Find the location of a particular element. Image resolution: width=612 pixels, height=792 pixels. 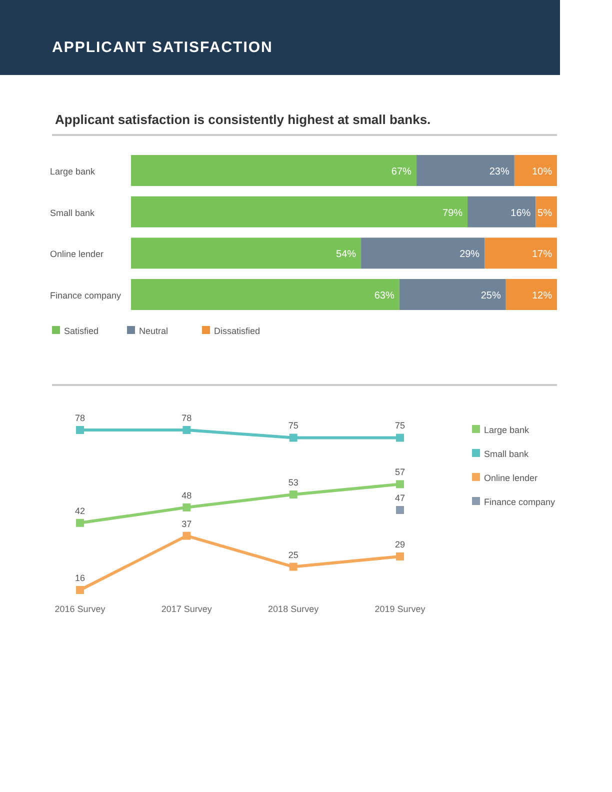

data-label: 37 is located at coordinates (187, 523).